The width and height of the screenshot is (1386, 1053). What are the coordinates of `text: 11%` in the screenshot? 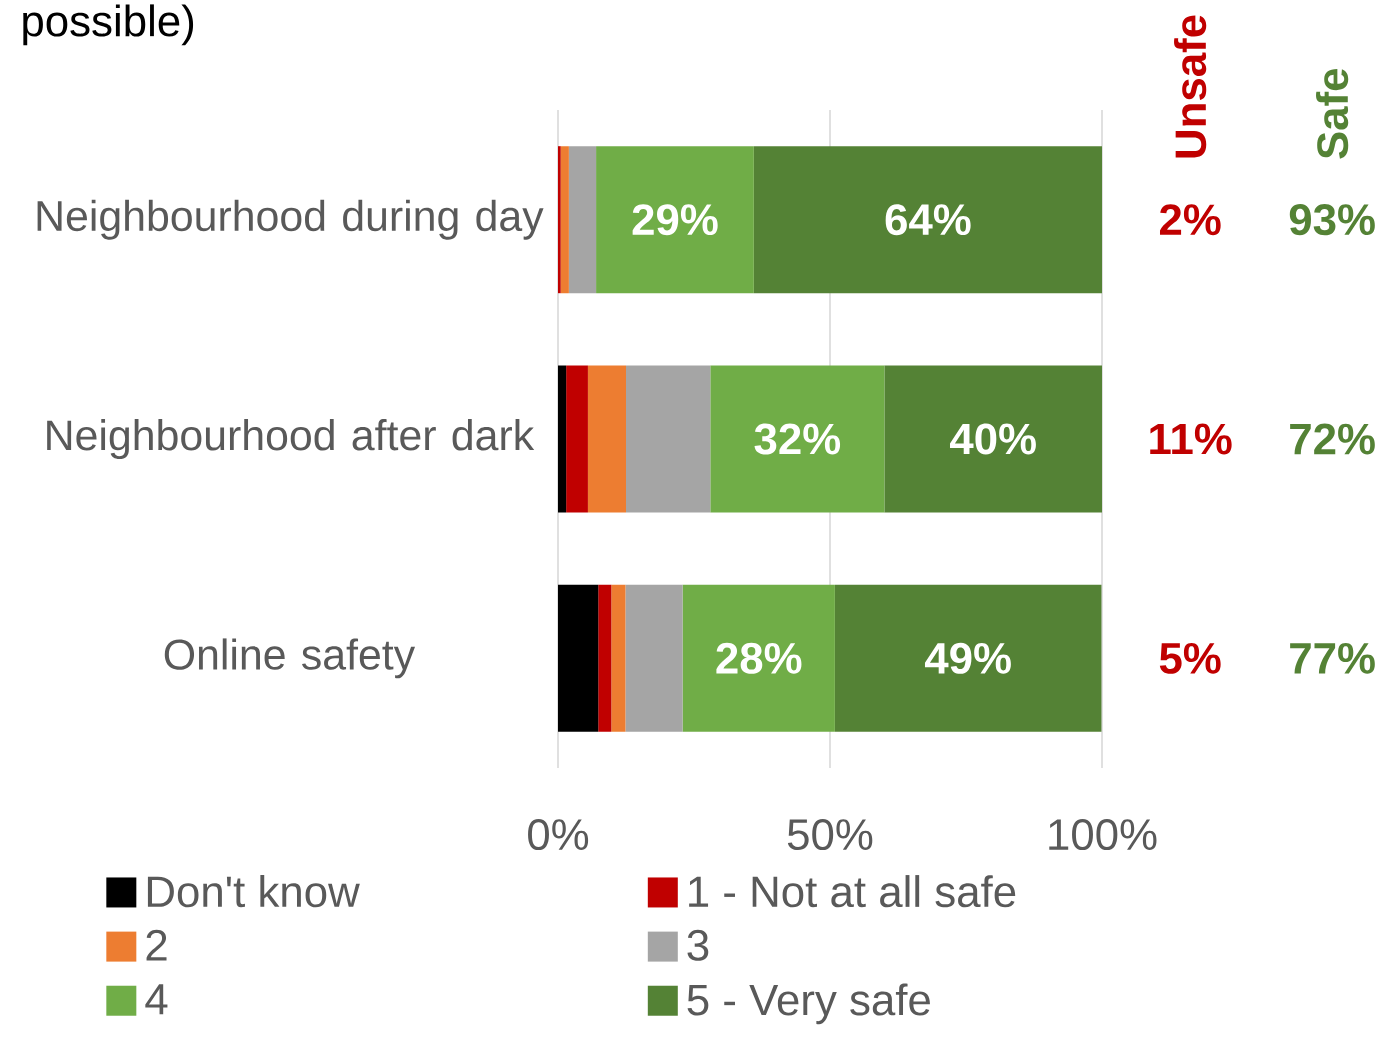 It's located at (1191, 439).